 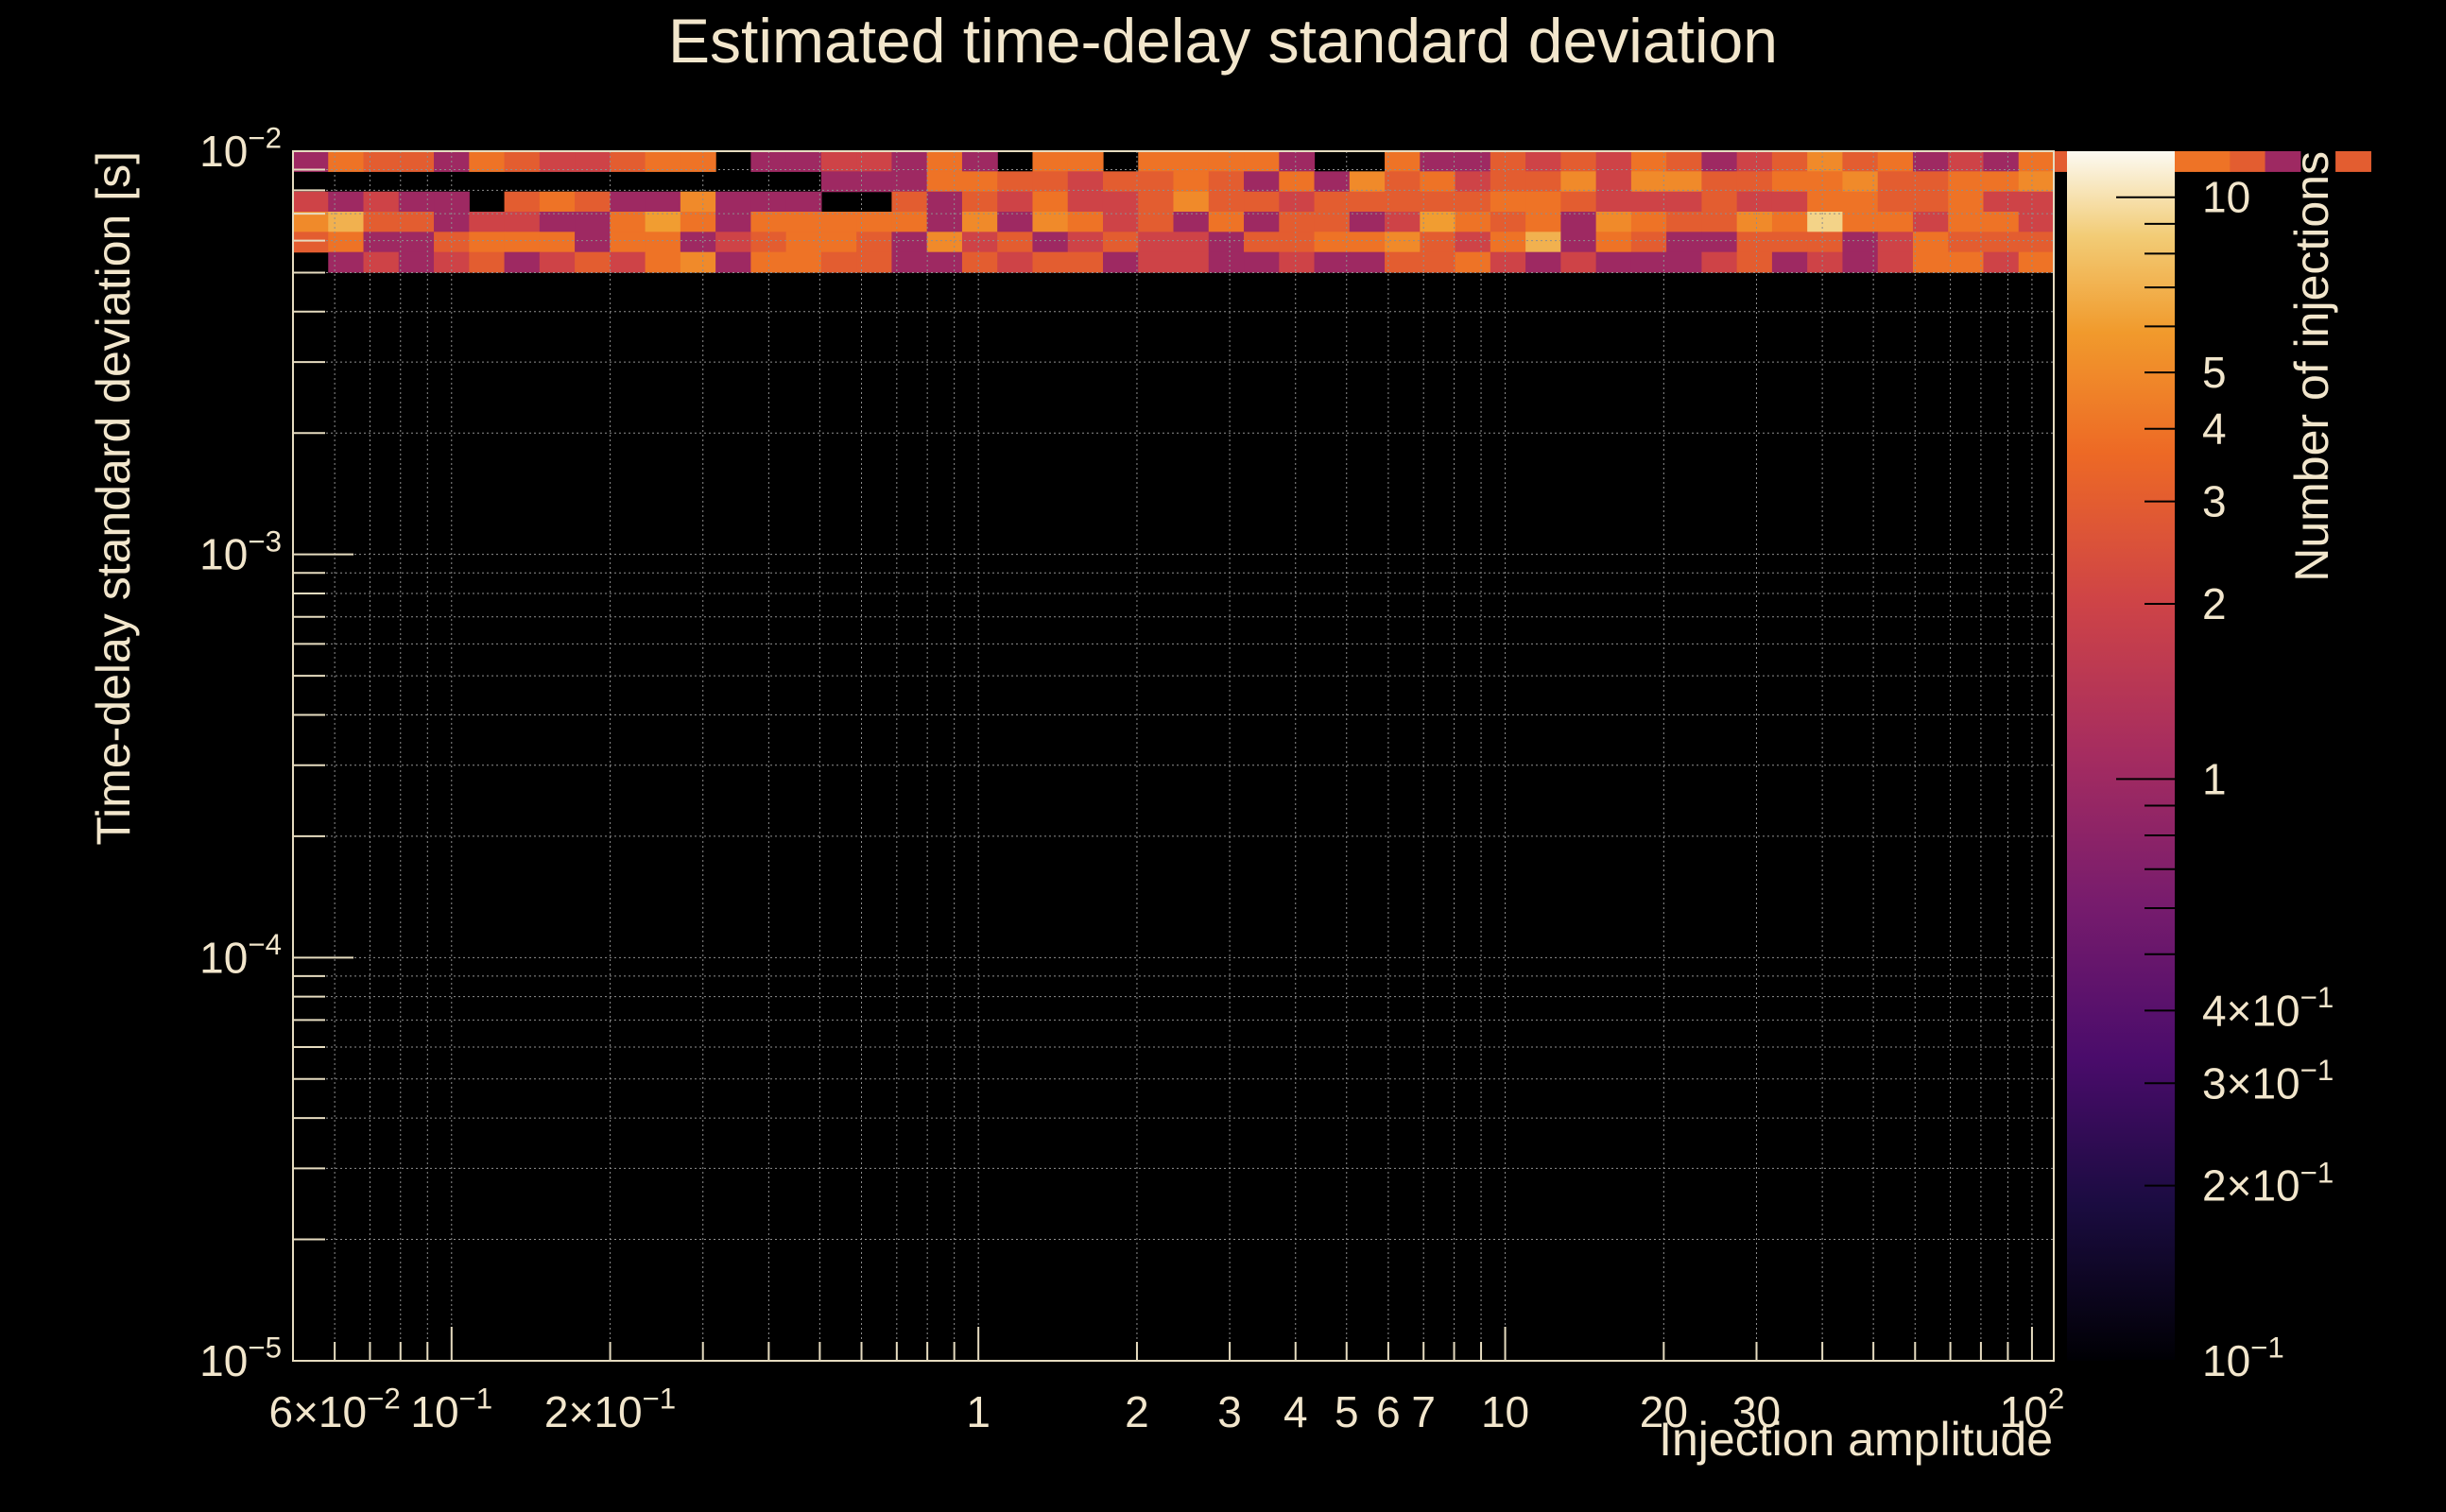 What do you see at coordinates (1166, 1409) in the screenshot?
I see `x-tick-labels: 6×10−2 10−1 2×10−1 1 2 3 4 5 6 7 10 20 30 102` at bounding box center [1166, 1409].